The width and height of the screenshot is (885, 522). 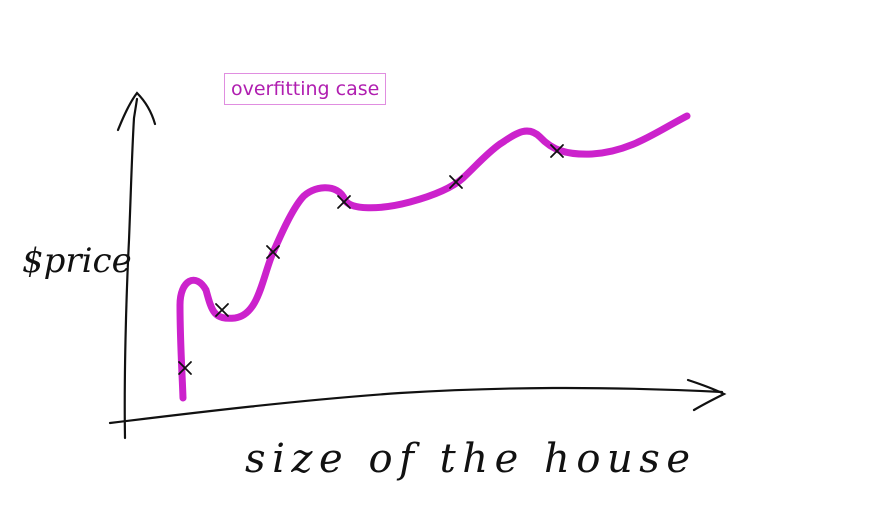 I want to click on y-axis-line, so click(x=131, y=268).